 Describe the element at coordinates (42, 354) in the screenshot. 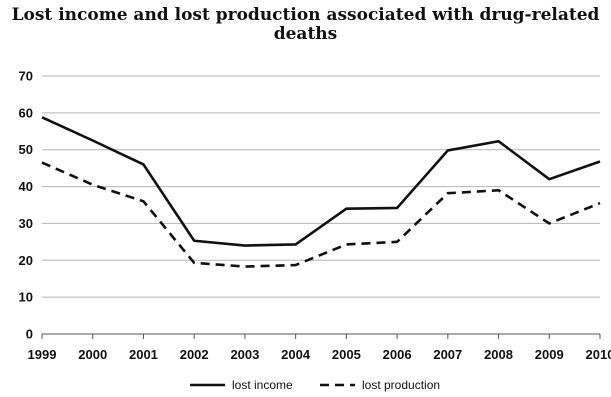

I see `x-tick-label: 1999` at that location.